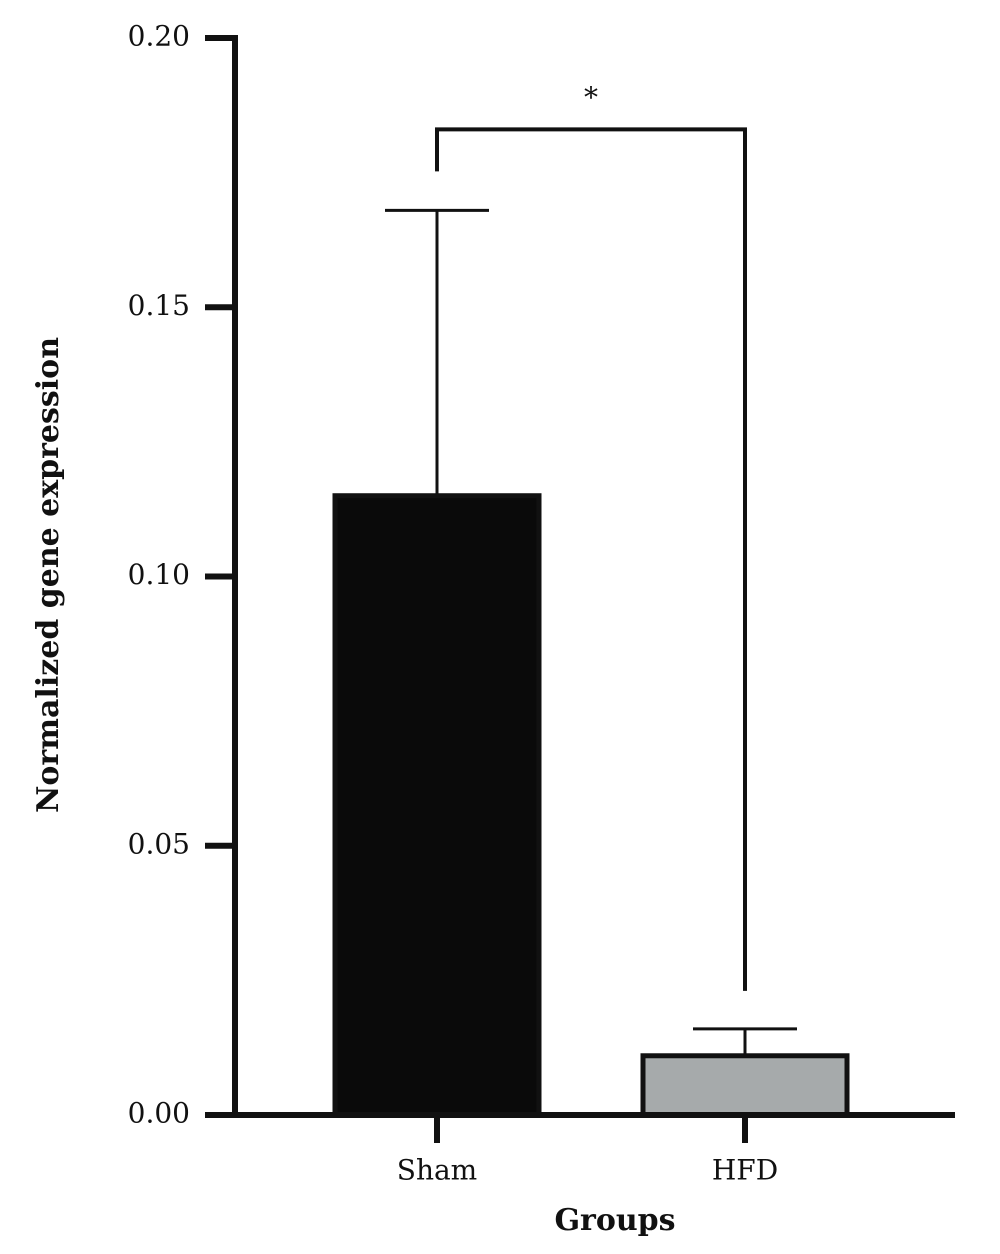 Image resolution: width=1000 pixels, height=1254 pixels. I want to click on x-tick-label: HFD, so click(745, 1170).